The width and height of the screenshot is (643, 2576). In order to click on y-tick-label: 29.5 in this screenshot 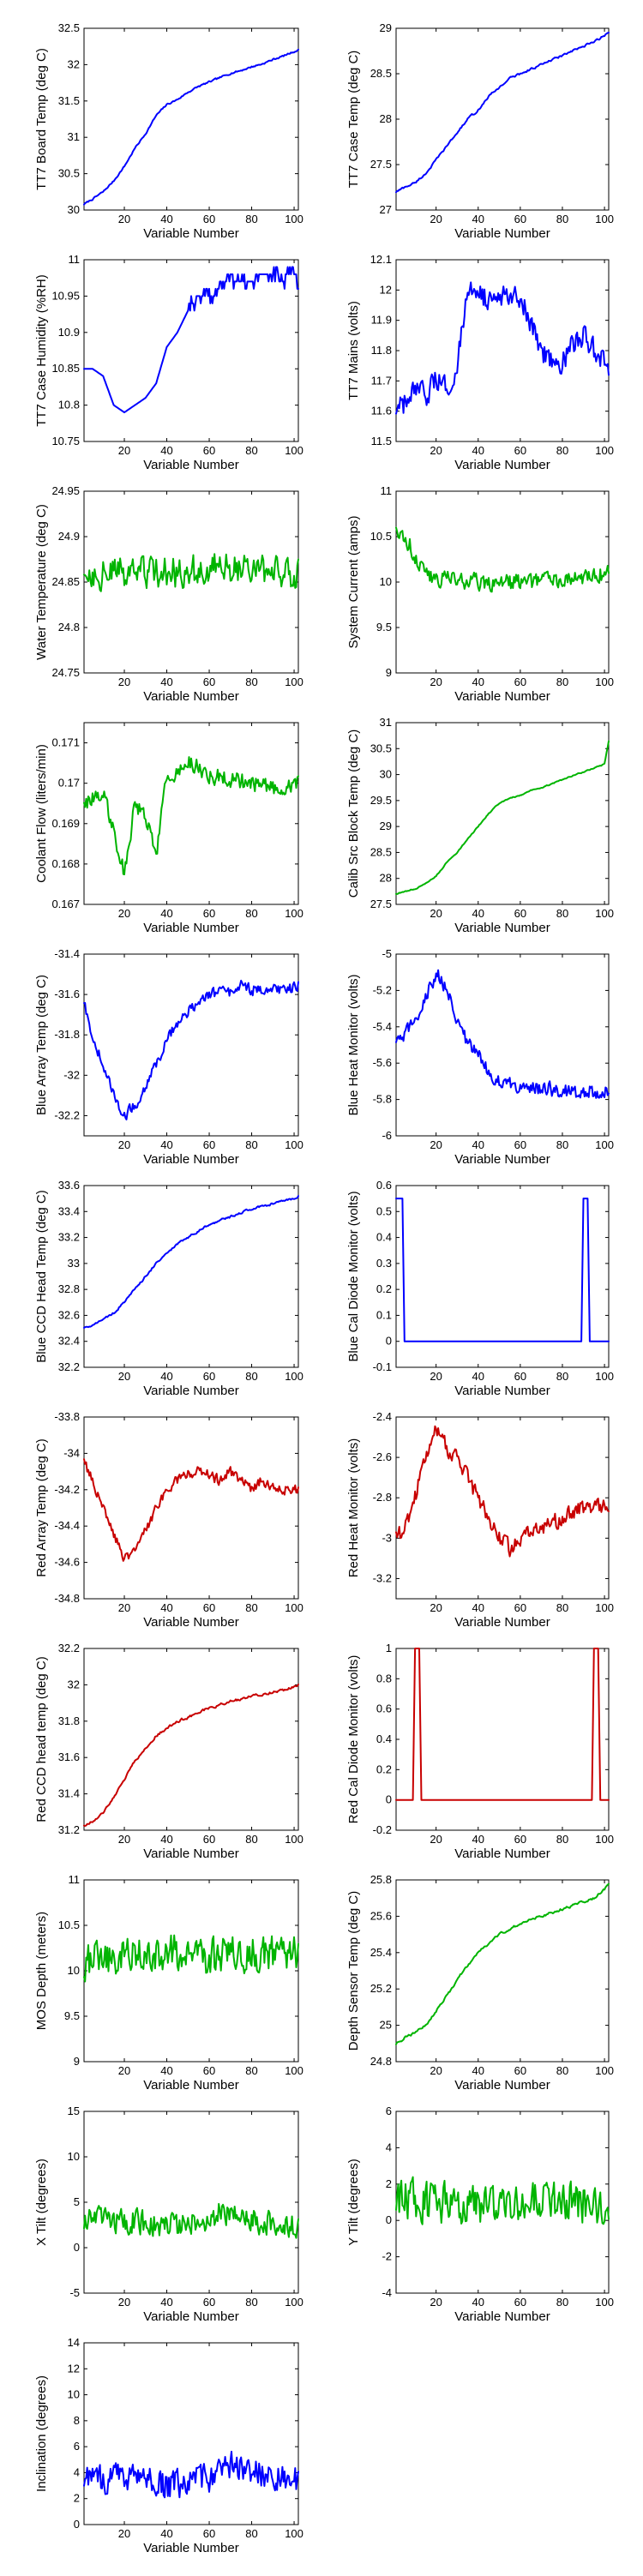, I will do `click(381, 800)`.